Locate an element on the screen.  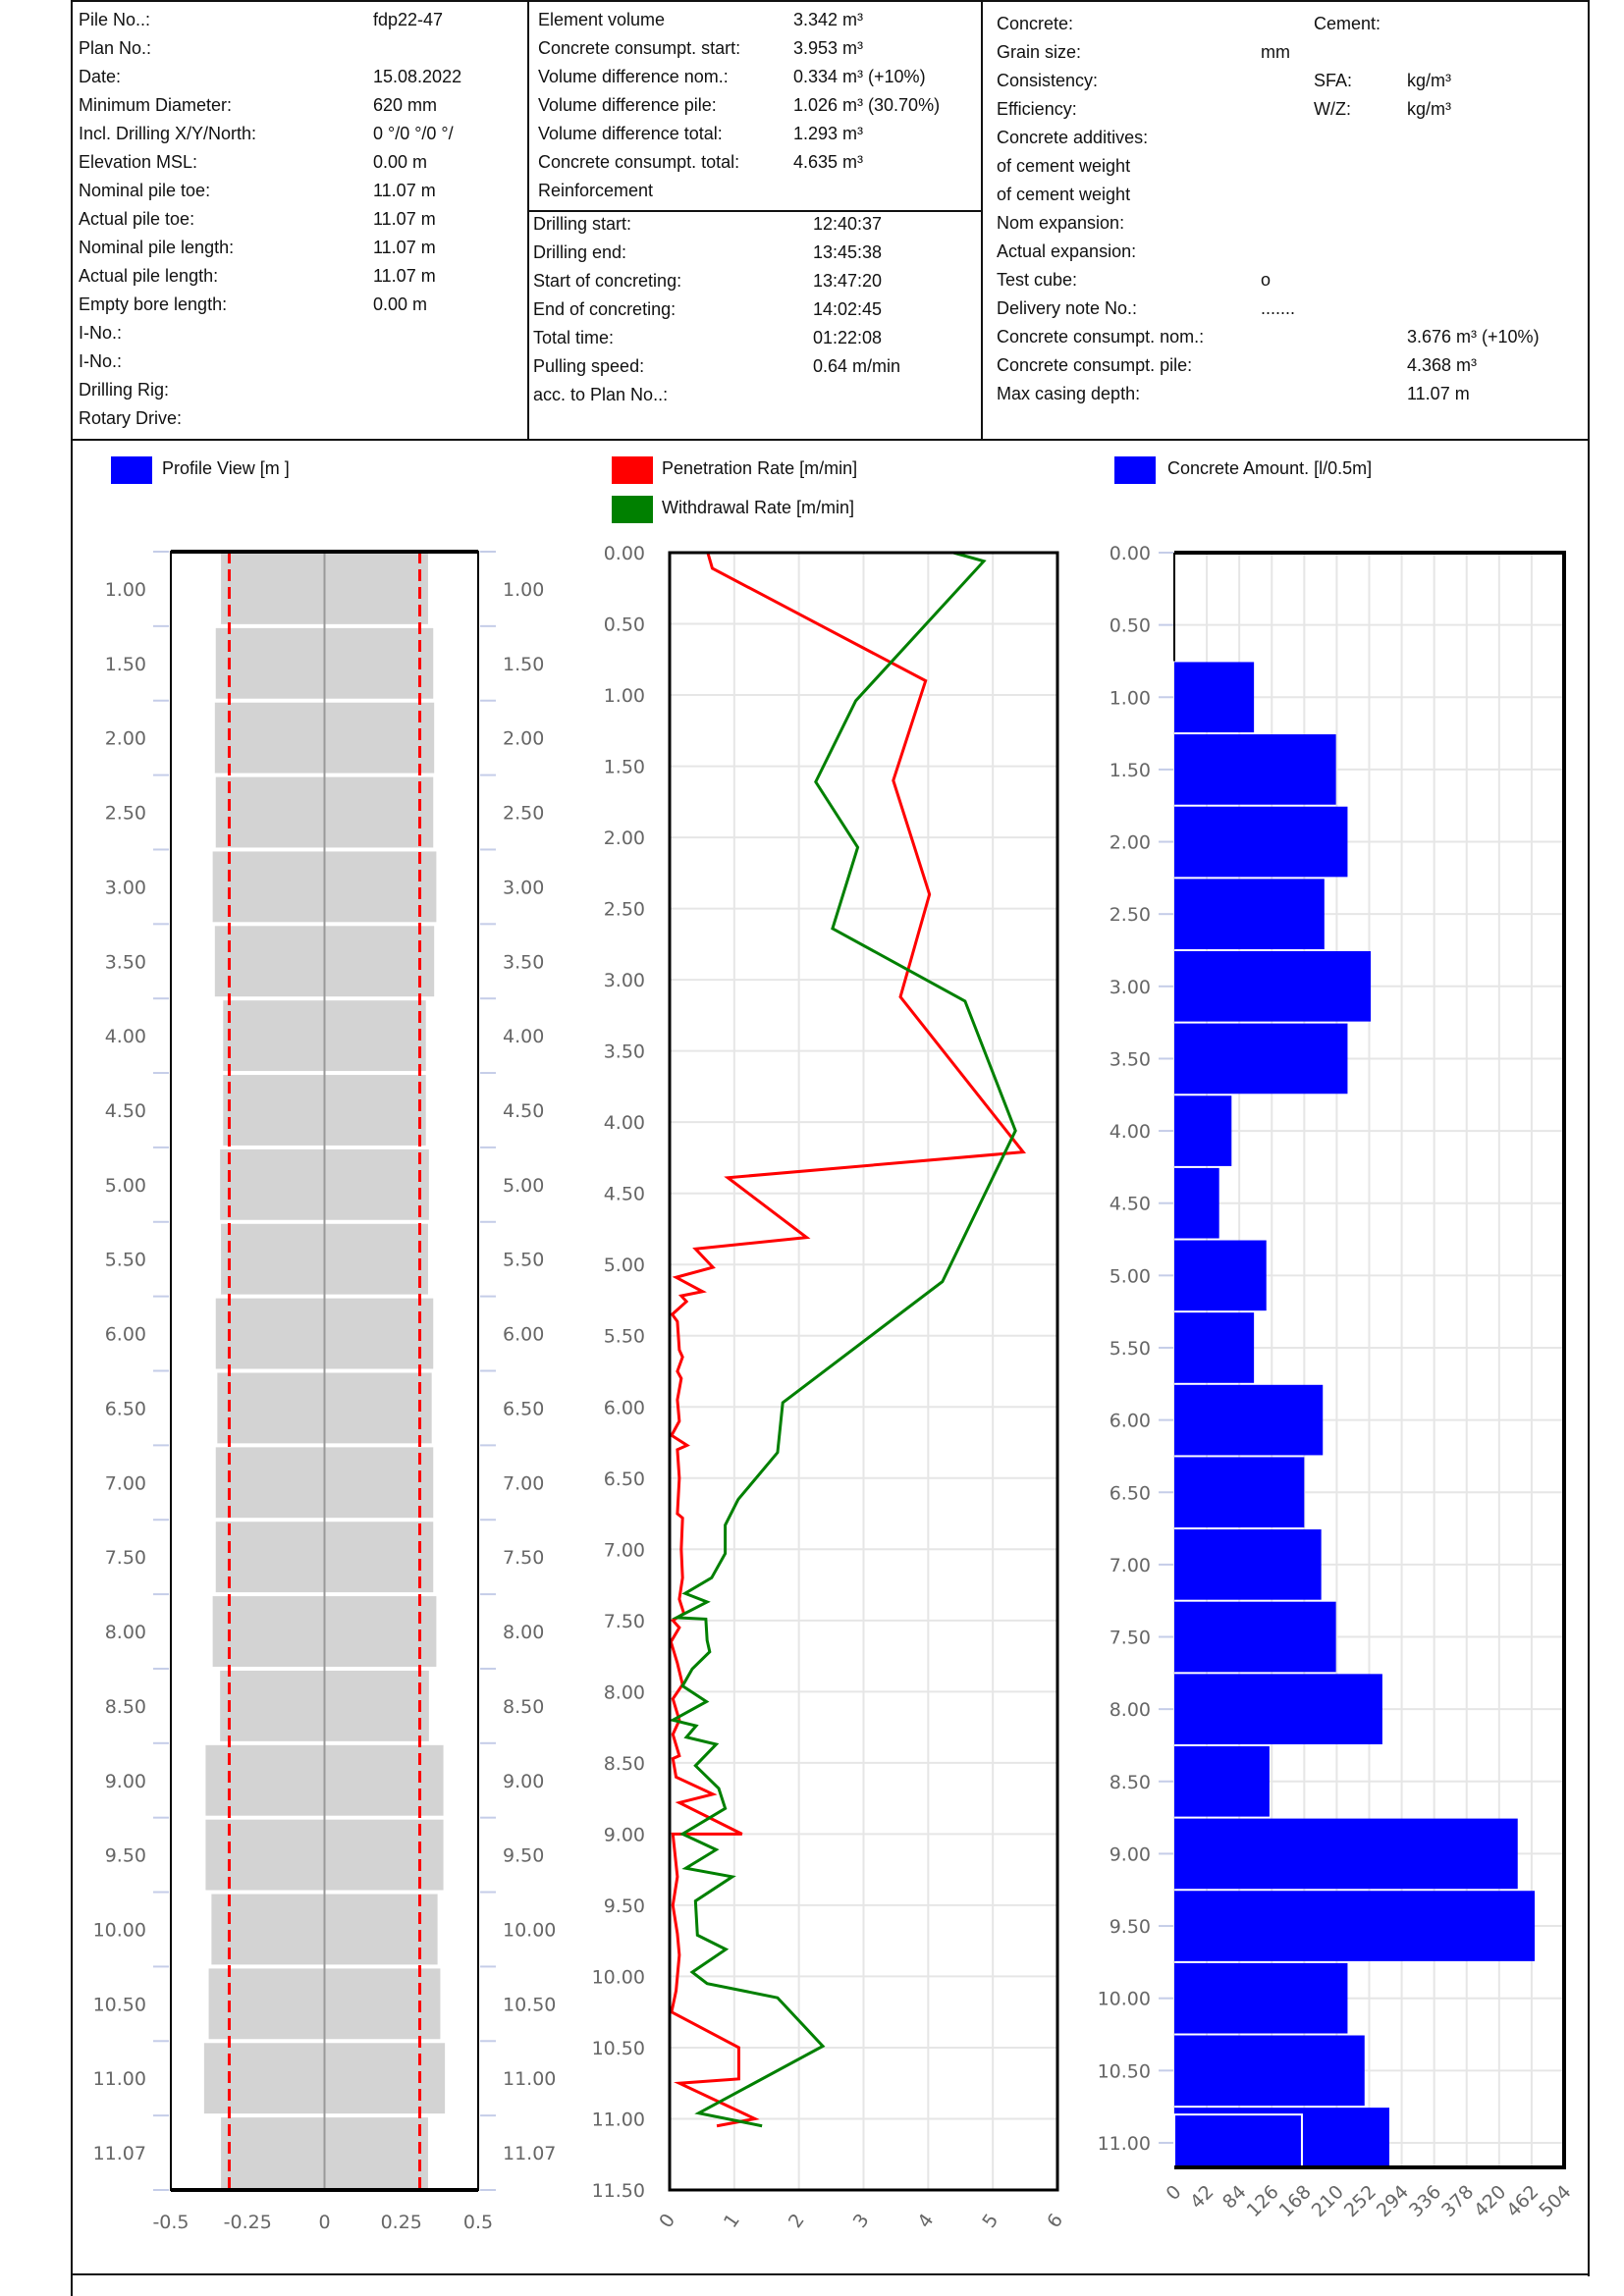
info-row: Volume difference pile: 1.026 m³ (30.70%) is located at coordinates (756, 106).